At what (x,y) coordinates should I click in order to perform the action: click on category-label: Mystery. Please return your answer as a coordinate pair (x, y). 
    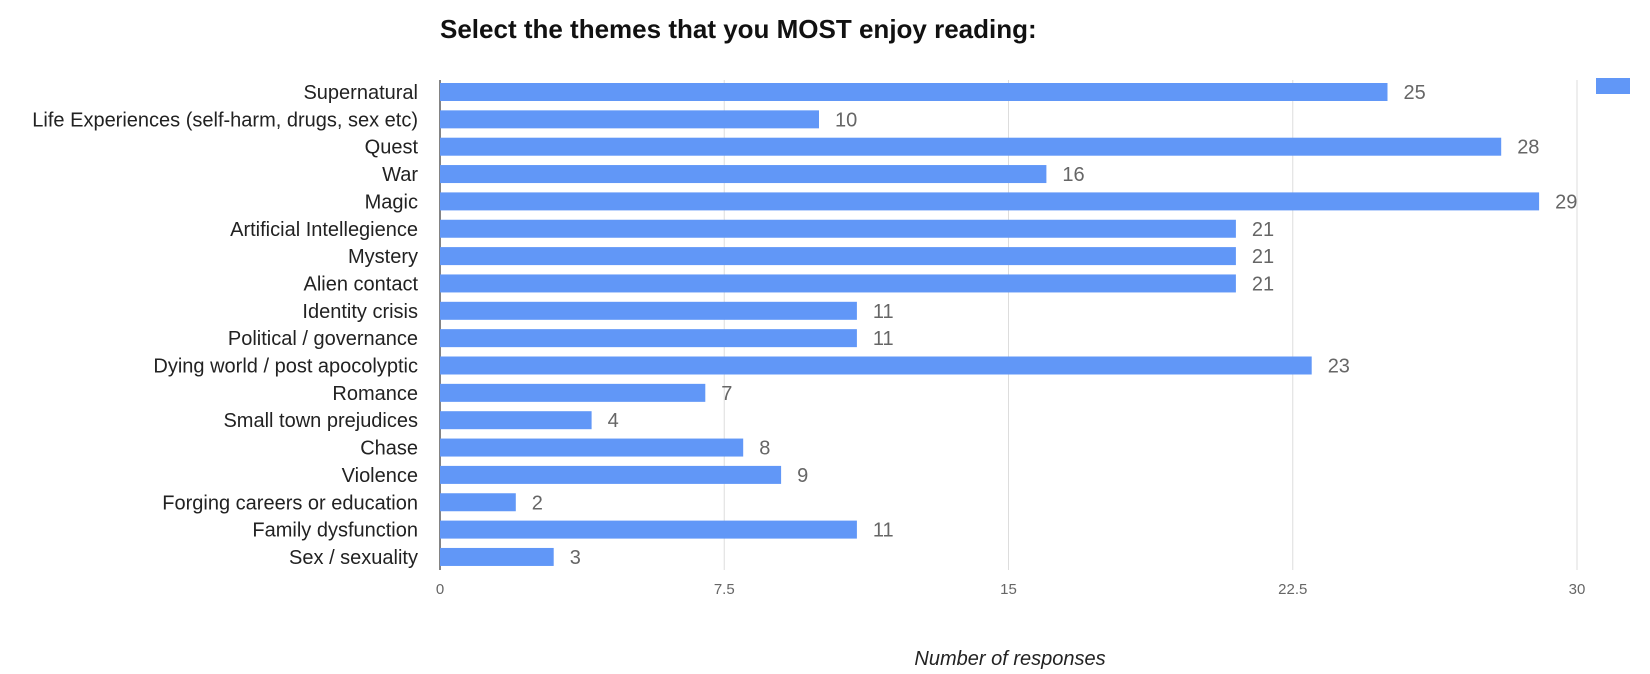
    Looking at the image, I should click on (383, 257).